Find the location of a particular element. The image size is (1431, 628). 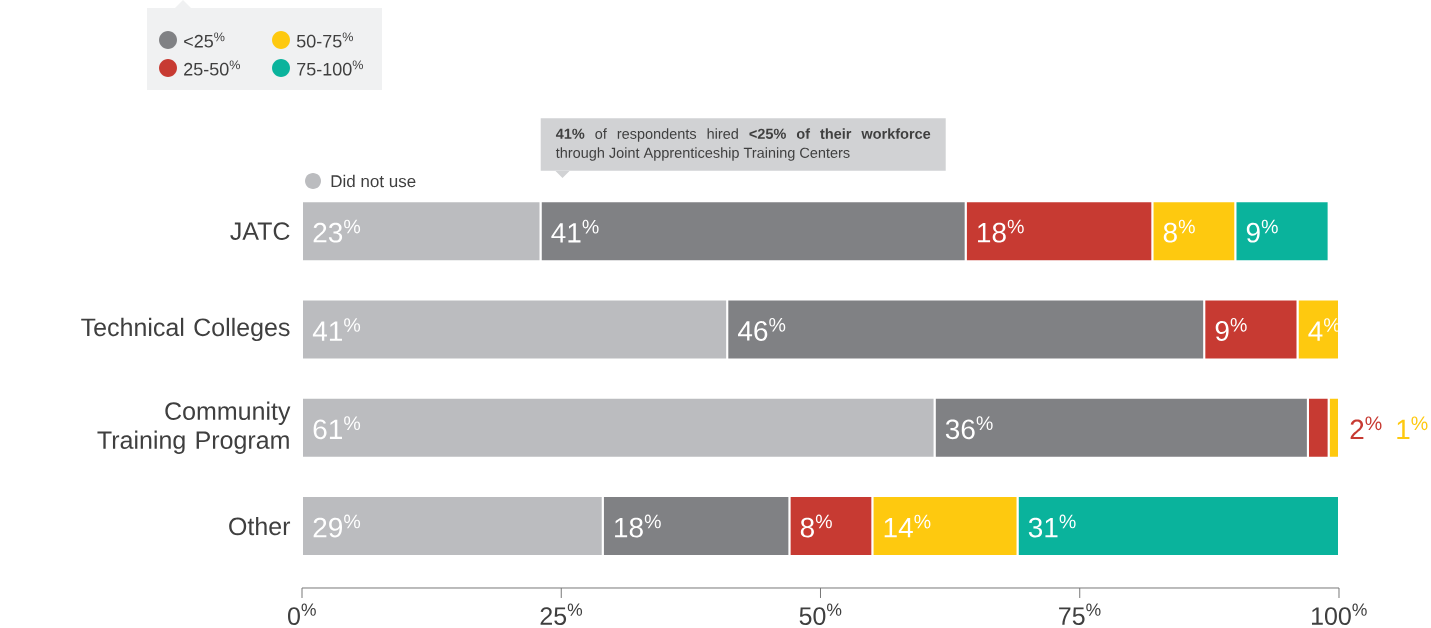

data-label: 2$^{%}$ is located at coordinates (1366, 428).